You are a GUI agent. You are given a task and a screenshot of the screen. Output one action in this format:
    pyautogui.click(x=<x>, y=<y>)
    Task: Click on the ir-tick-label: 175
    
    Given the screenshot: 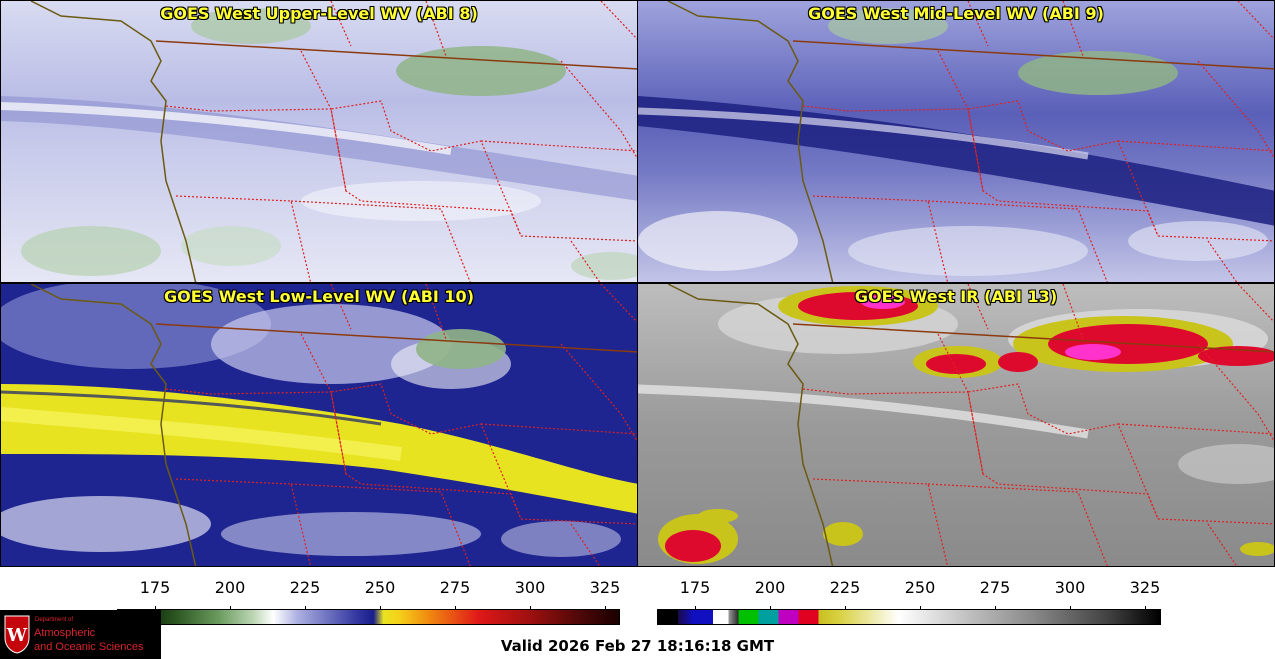 What is the action you would take?
    pyautogui.click(x=695, y=587)
    